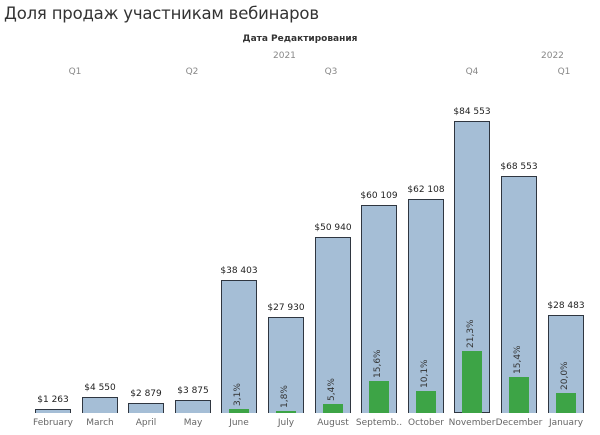 This screenshot has width=600, height=435. Describe the element at coordinates (379, 196) in the screenshot. I see `value-label: $60 109` at that location.